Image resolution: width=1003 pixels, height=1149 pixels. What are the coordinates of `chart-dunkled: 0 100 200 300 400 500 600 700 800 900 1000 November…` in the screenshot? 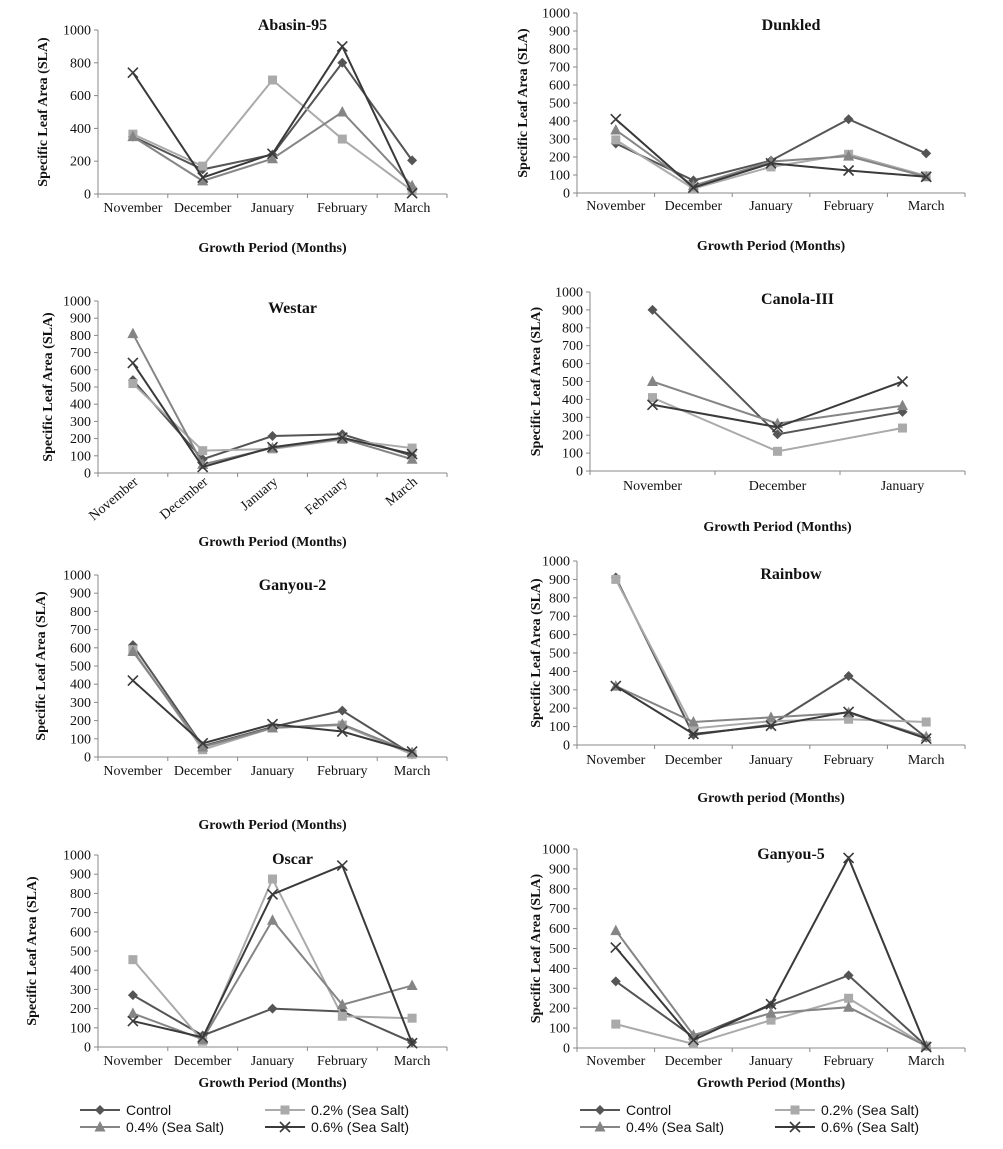 It's located at (741, 130).